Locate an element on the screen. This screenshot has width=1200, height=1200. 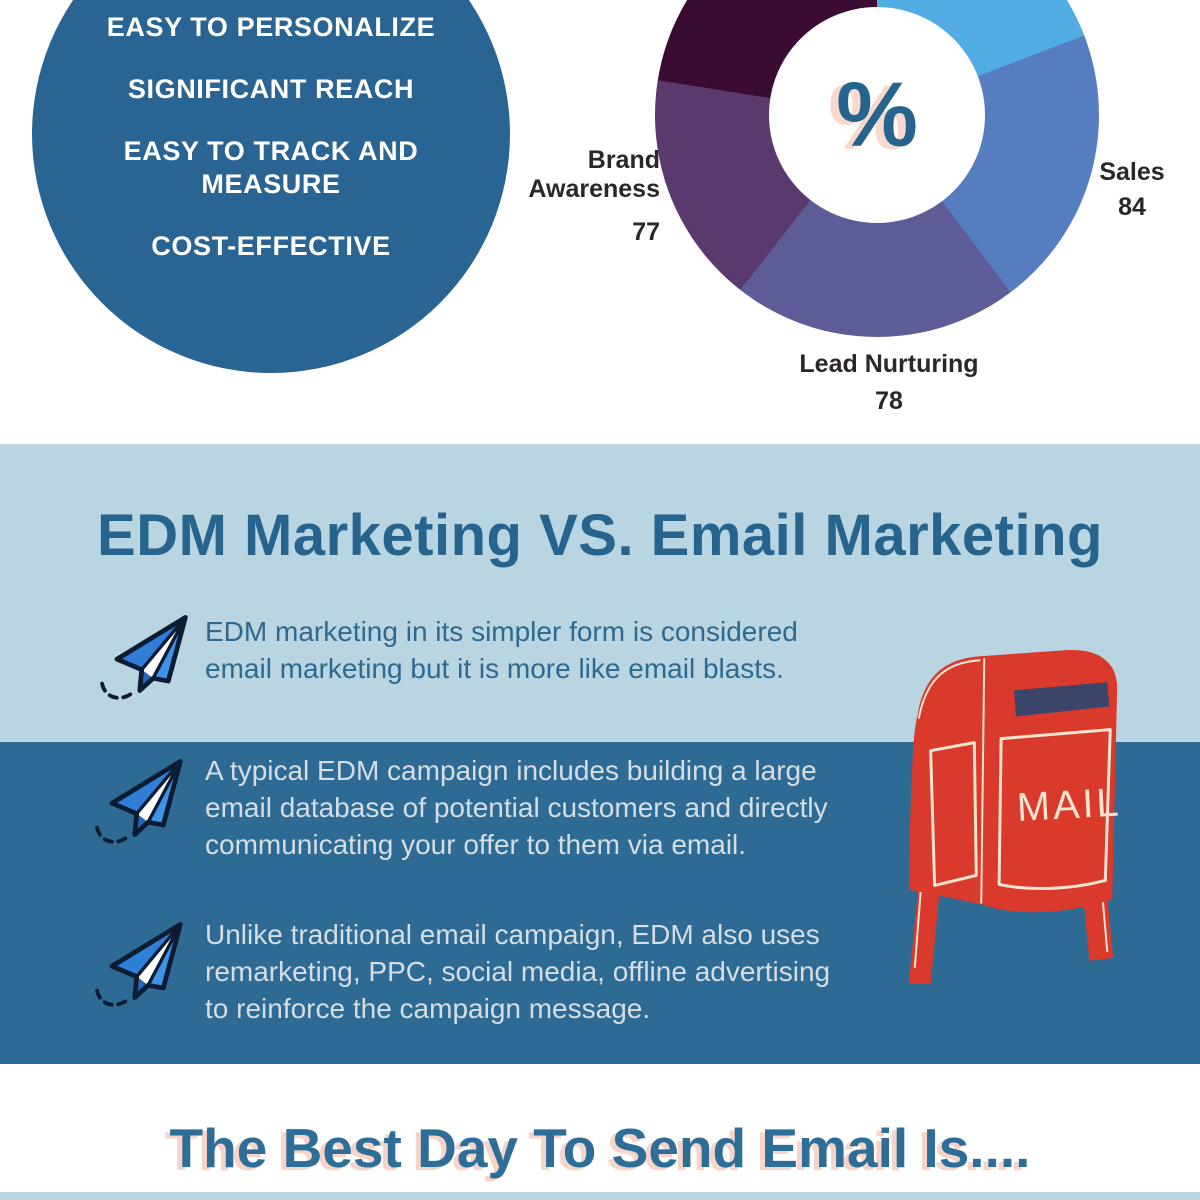
donut-chart-hole: % is located at coordinates (877, 115).